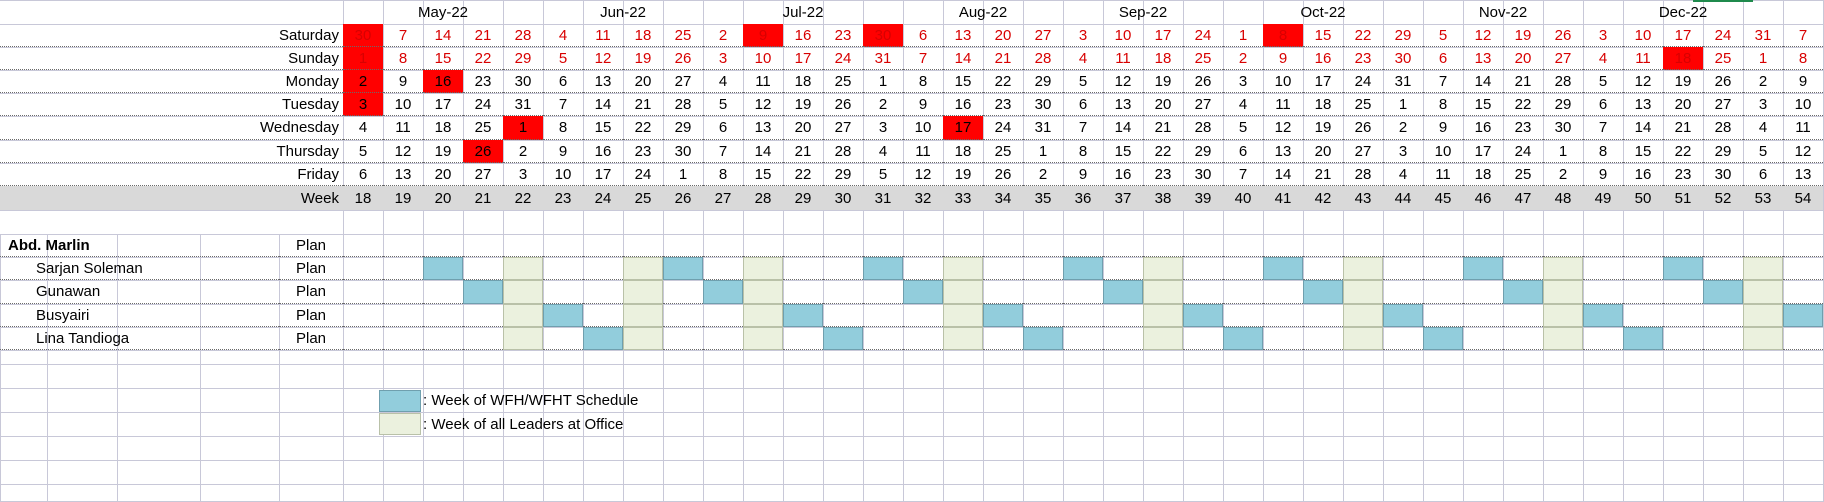 The image size is (1824, 502). What do you see at coordinates (1443, 104) in the screenshot?
I see `date-cell: 8` at bounding box center [1443, 104].